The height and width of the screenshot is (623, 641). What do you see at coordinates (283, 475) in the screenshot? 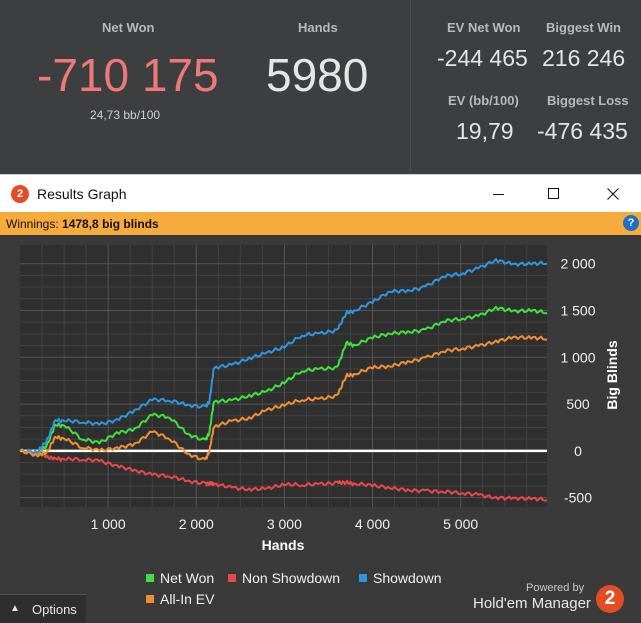
I see `series-line-non-showdown` at bounding box center [283, 475].